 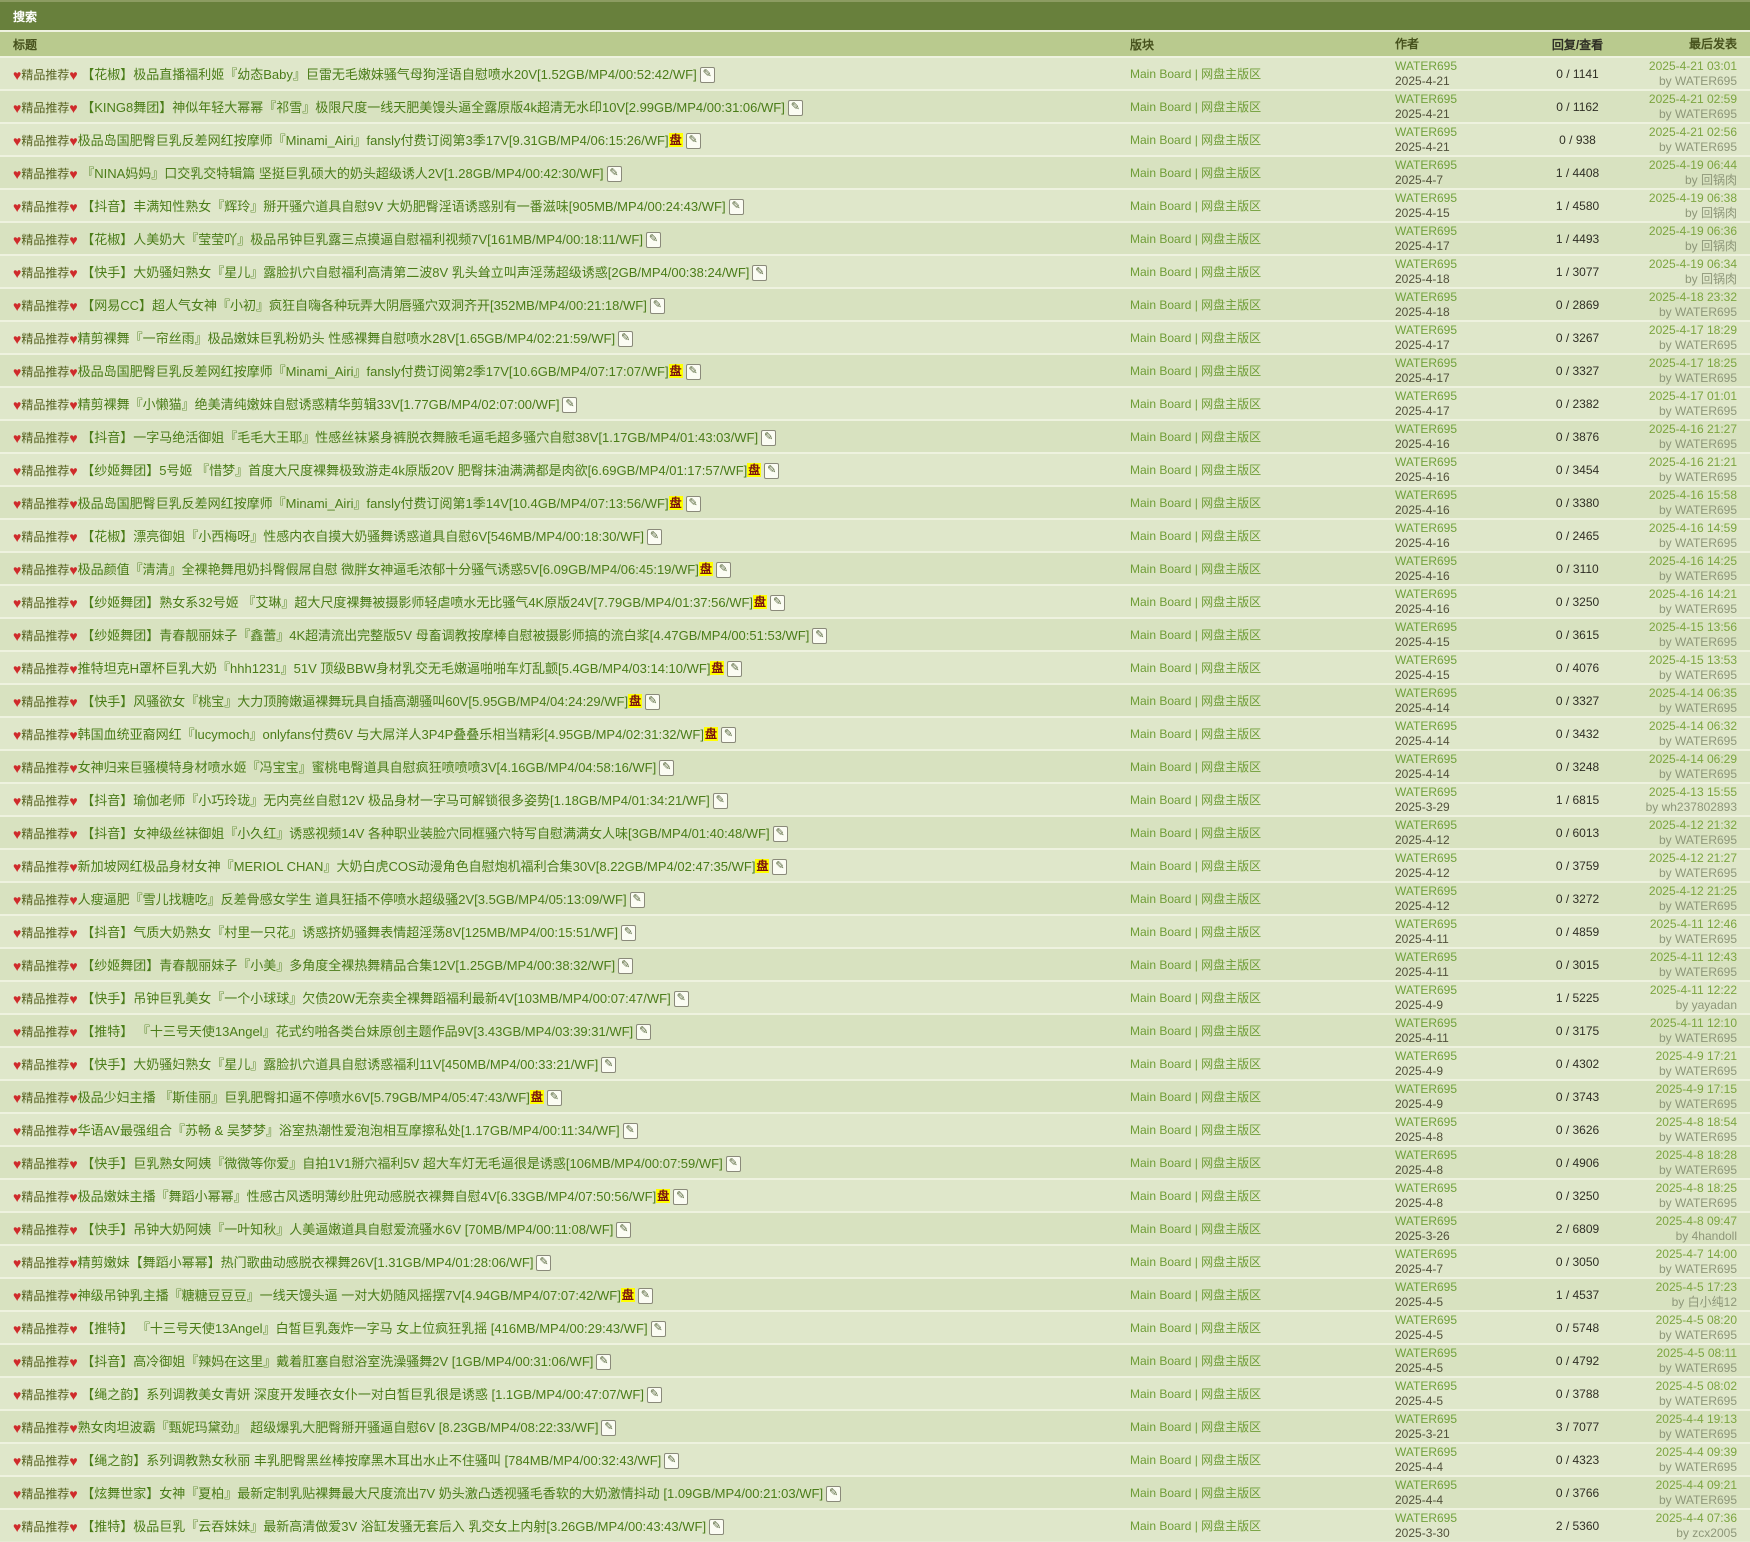 I want to click on last-post-time-link: 2025-4-8 18:54, so click(x=1696, y=1121).